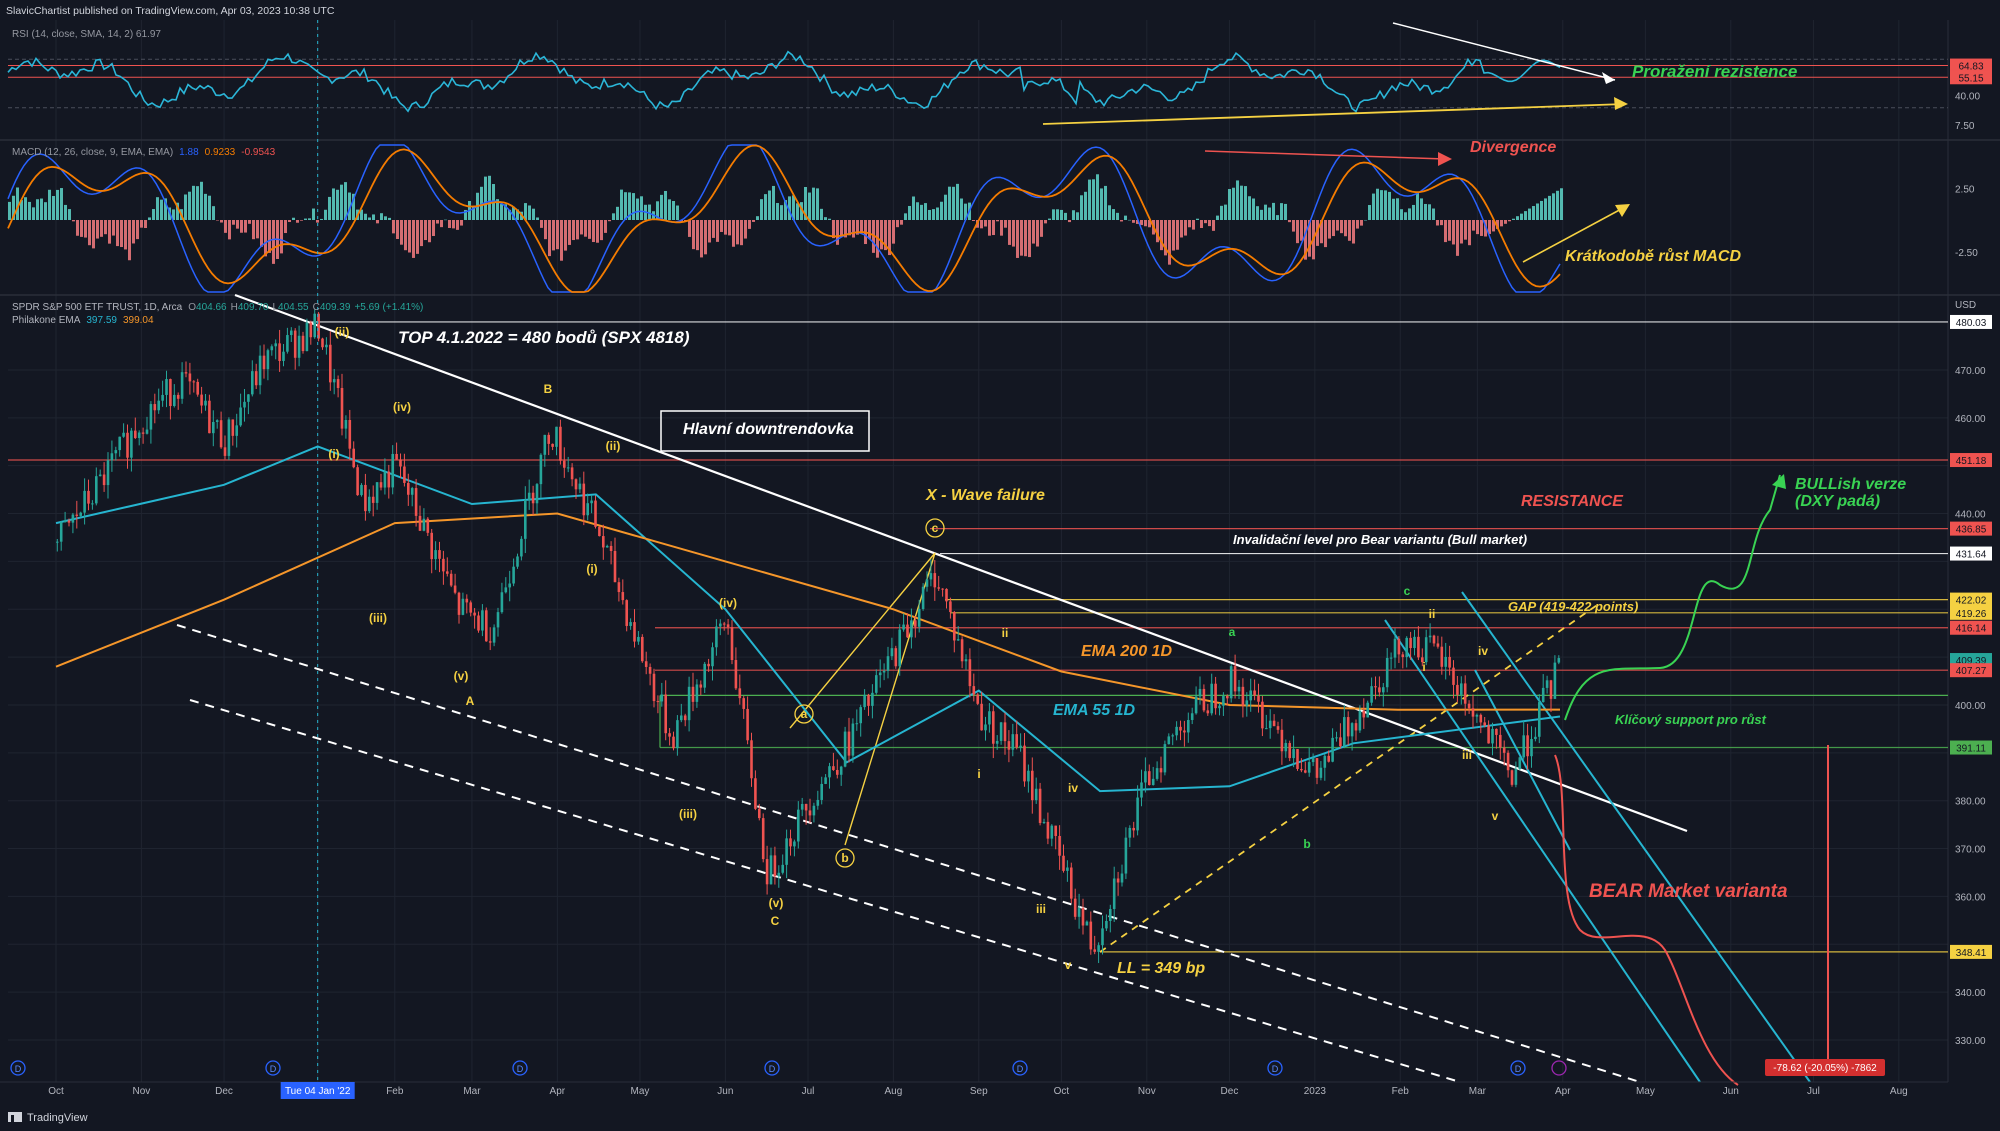 This screenshot has width=2000, height=1131. Describe the element at coordinates (1020, 1068) in the screenshot. I see `dividend-marker-icon` at that location.